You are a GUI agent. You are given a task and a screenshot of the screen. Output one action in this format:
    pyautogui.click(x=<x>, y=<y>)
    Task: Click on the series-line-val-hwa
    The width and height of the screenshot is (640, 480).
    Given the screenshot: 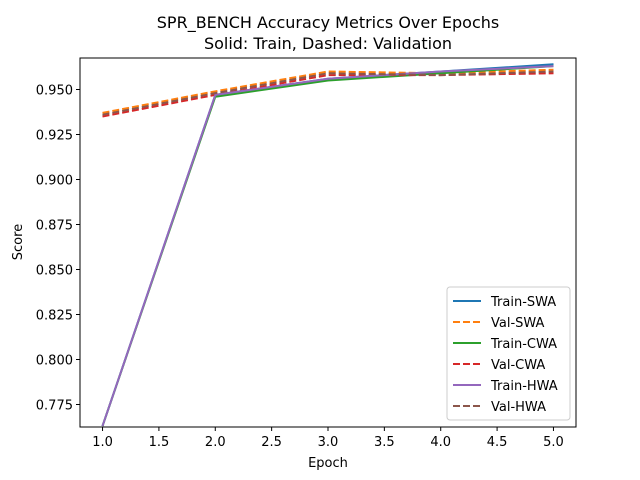 What is the action you would take?
    pyautogui.click(x=328, y=93)
    